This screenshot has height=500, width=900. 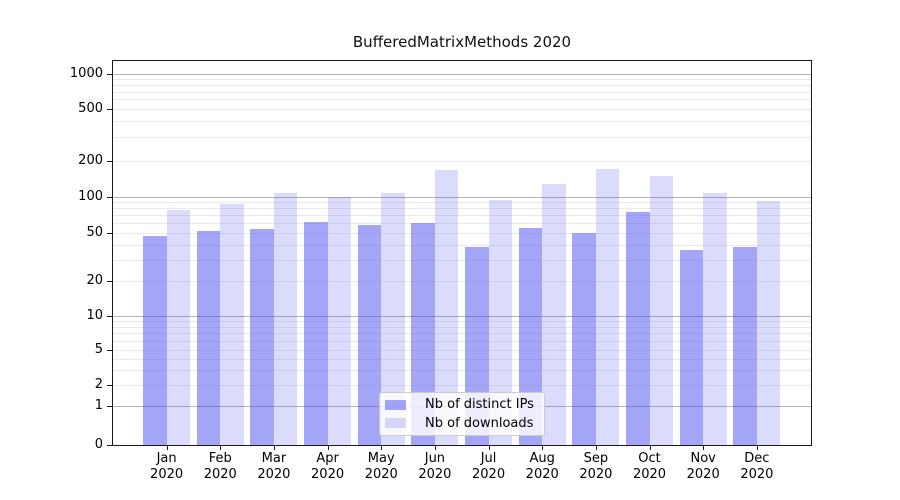 I want to click on bar-downloads-jun, so click(x=446, y=307).